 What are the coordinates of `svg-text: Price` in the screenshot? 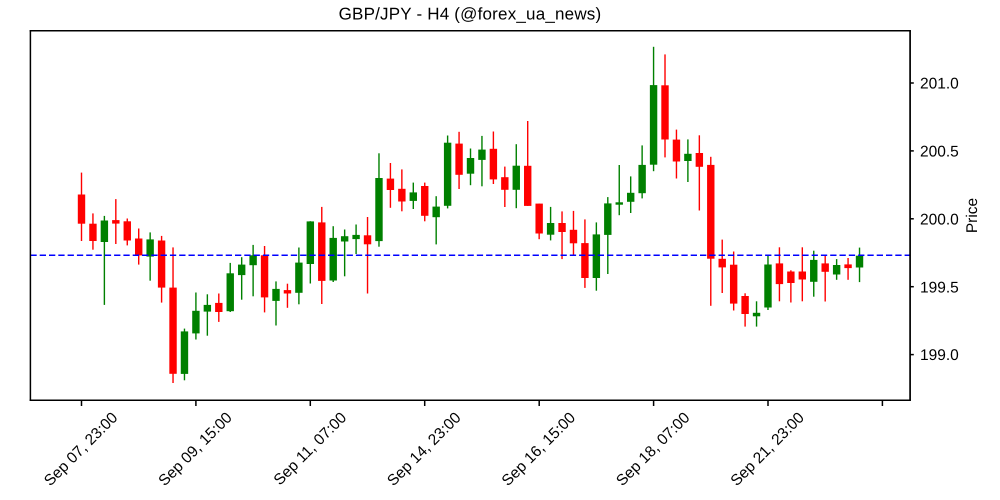 It's located at (972, 215).